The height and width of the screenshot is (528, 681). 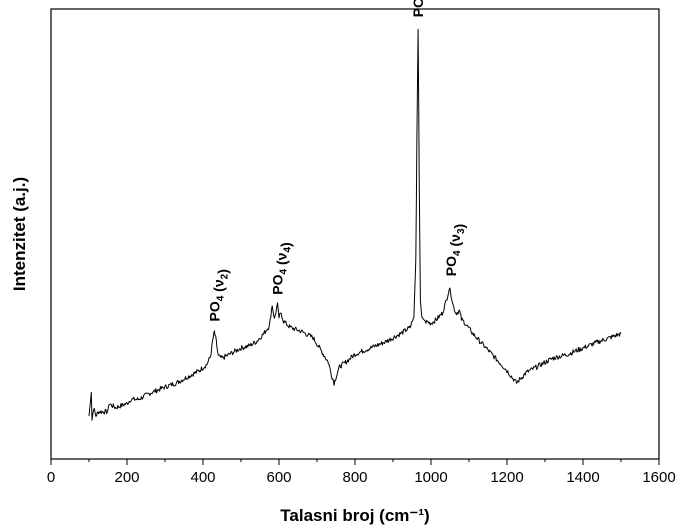 I want to click on peak-annotation: PO4 (ν1), so click(x=422, y=8).